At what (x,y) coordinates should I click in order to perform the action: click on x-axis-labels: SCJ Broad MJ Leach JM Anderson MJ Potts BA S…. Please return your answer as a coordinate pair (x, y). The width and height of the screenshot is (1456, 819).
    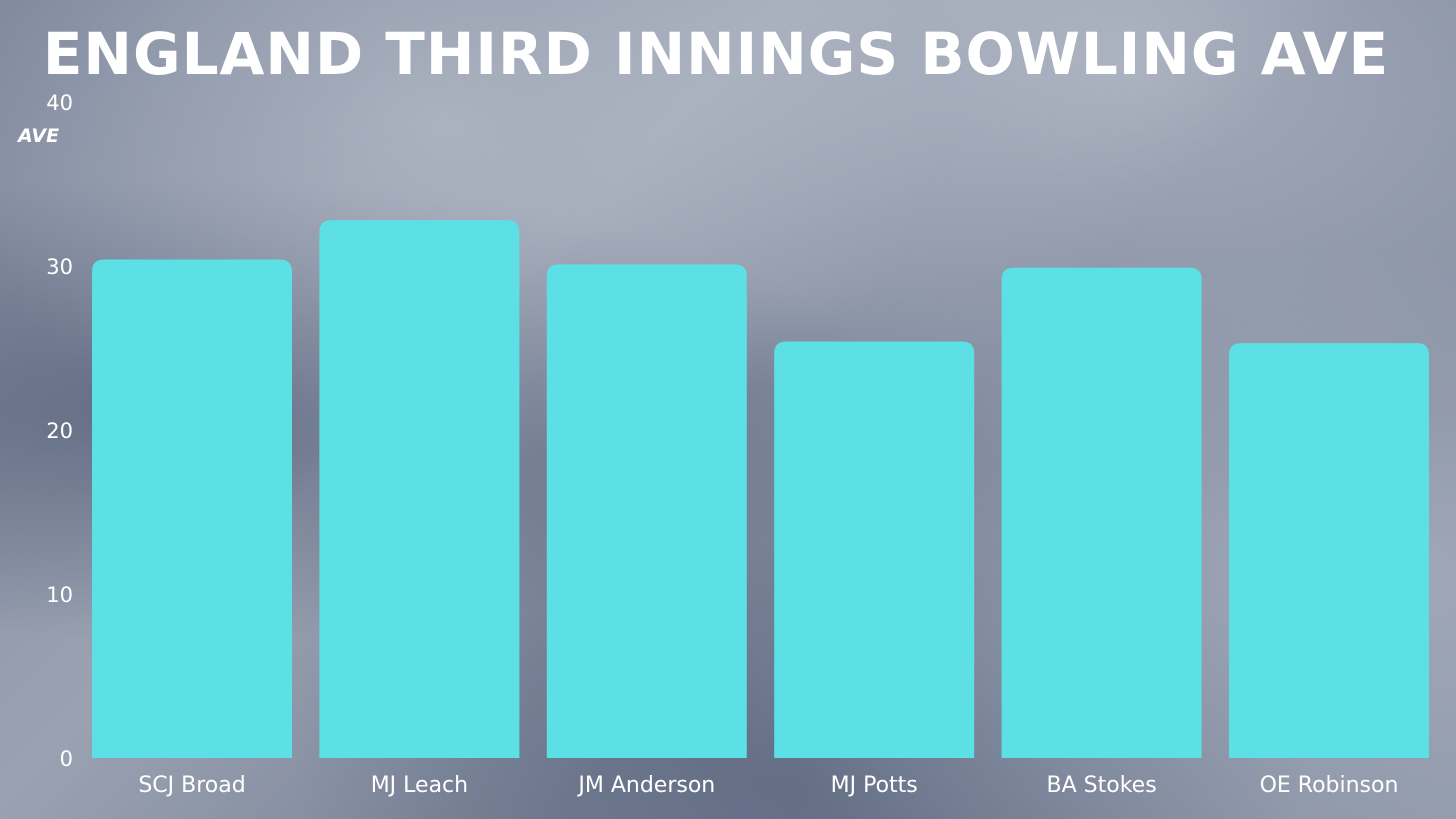
    Looking at the image, I should click on (768, 785).